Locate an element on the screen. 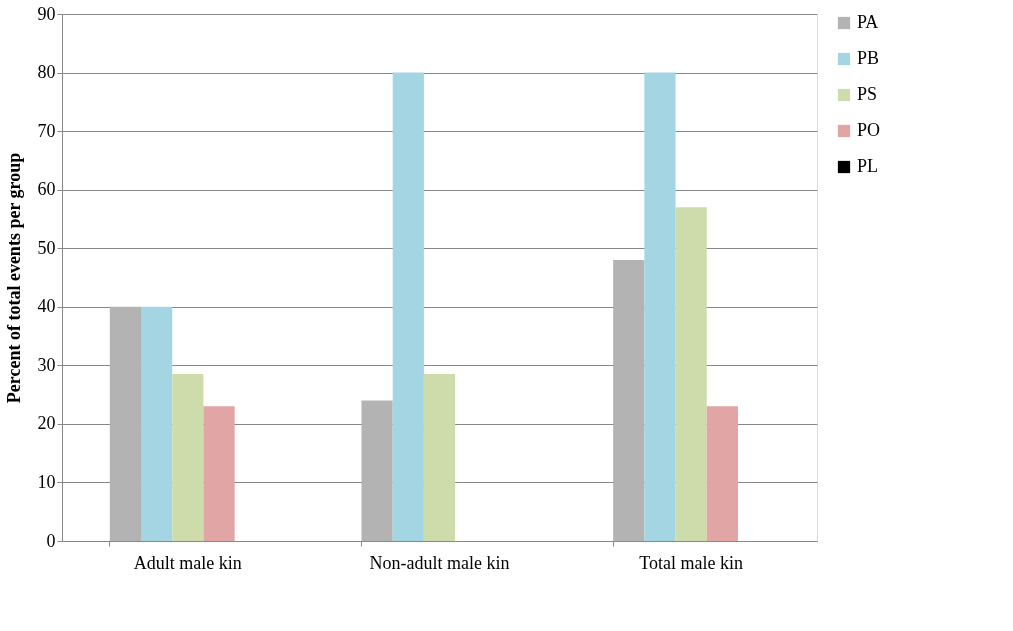  y-tick-label: 10 is located at coordinates (46, 481).